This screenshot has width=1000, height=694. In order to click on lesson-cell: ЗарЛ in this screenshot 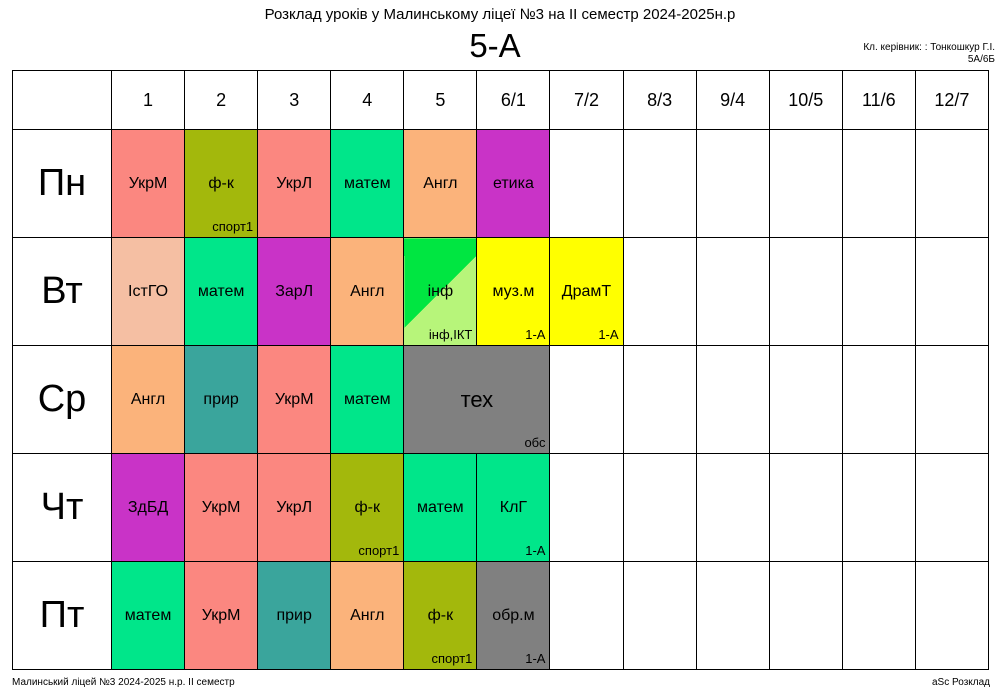, I will do `click(294, 291)`.